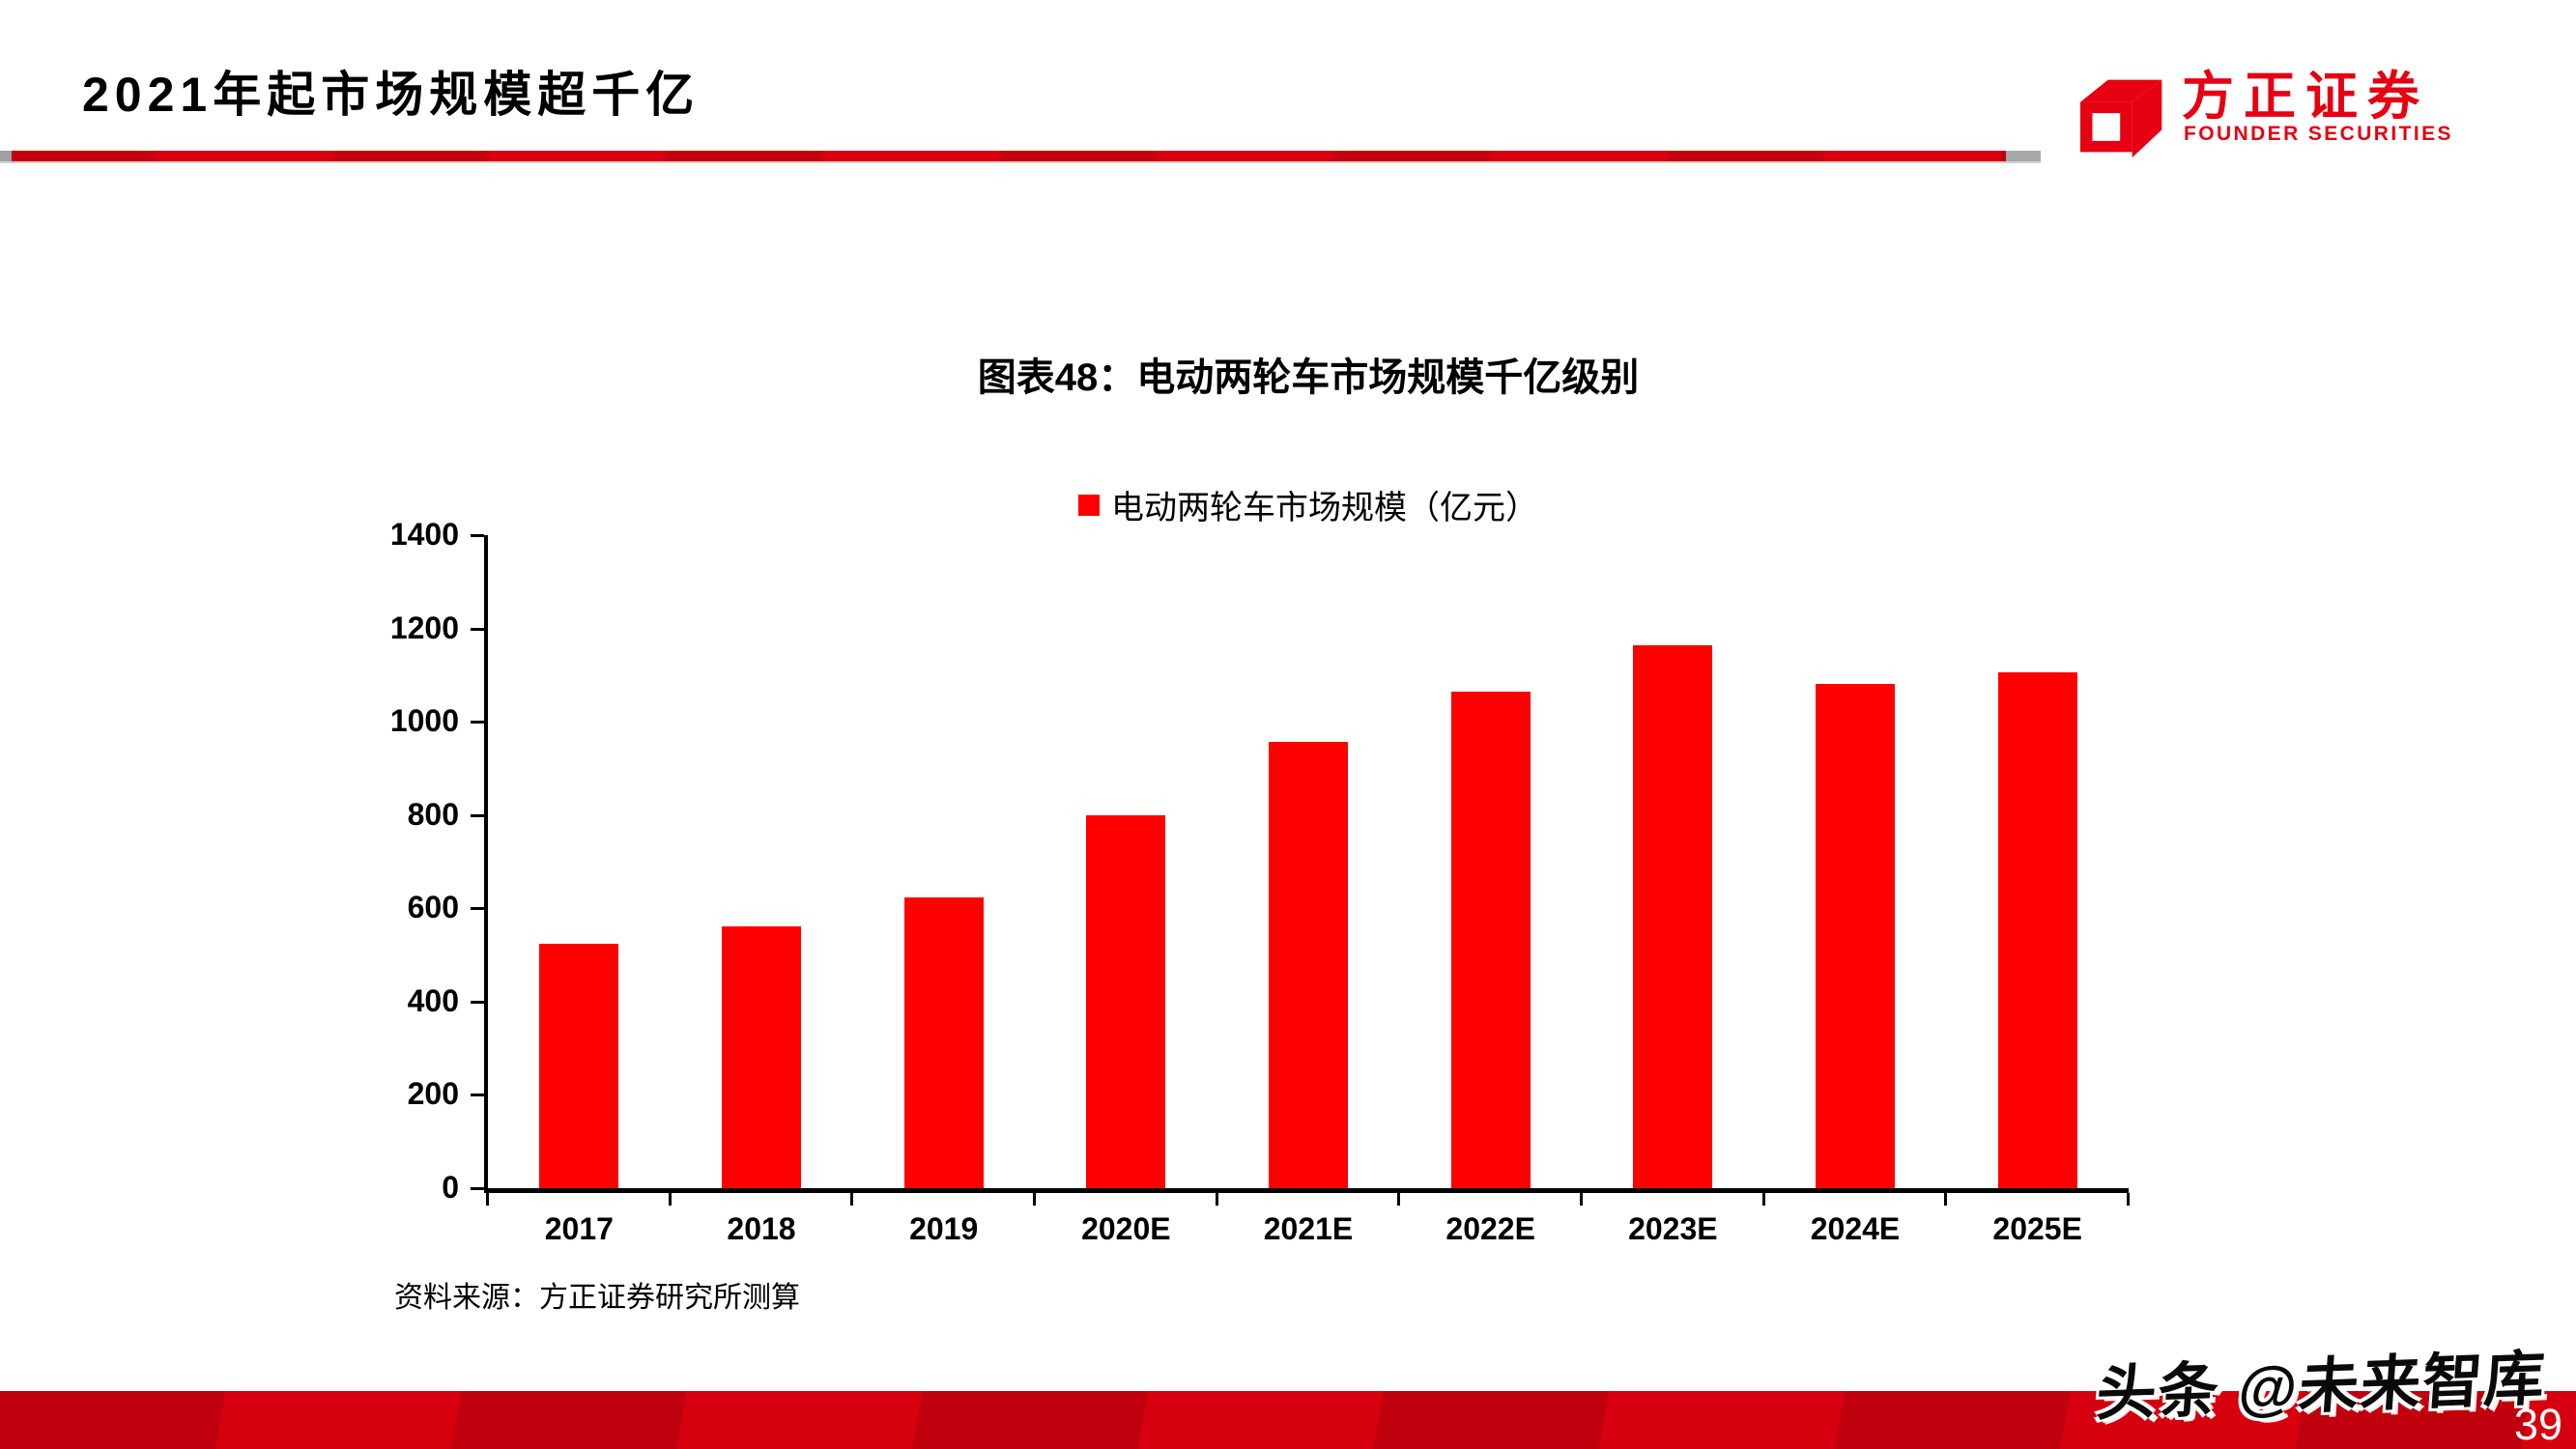 This screenshot has height=1449, width=2576. Describe the element at coordinates (1490, 1228) in the screenshot. I see `x-tick-label: 2022E` at that location.